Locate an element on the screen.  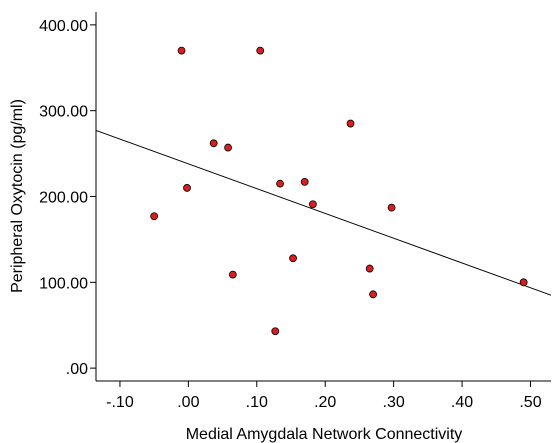
x-tick-label: .40 is located at coordinates (462, 402).